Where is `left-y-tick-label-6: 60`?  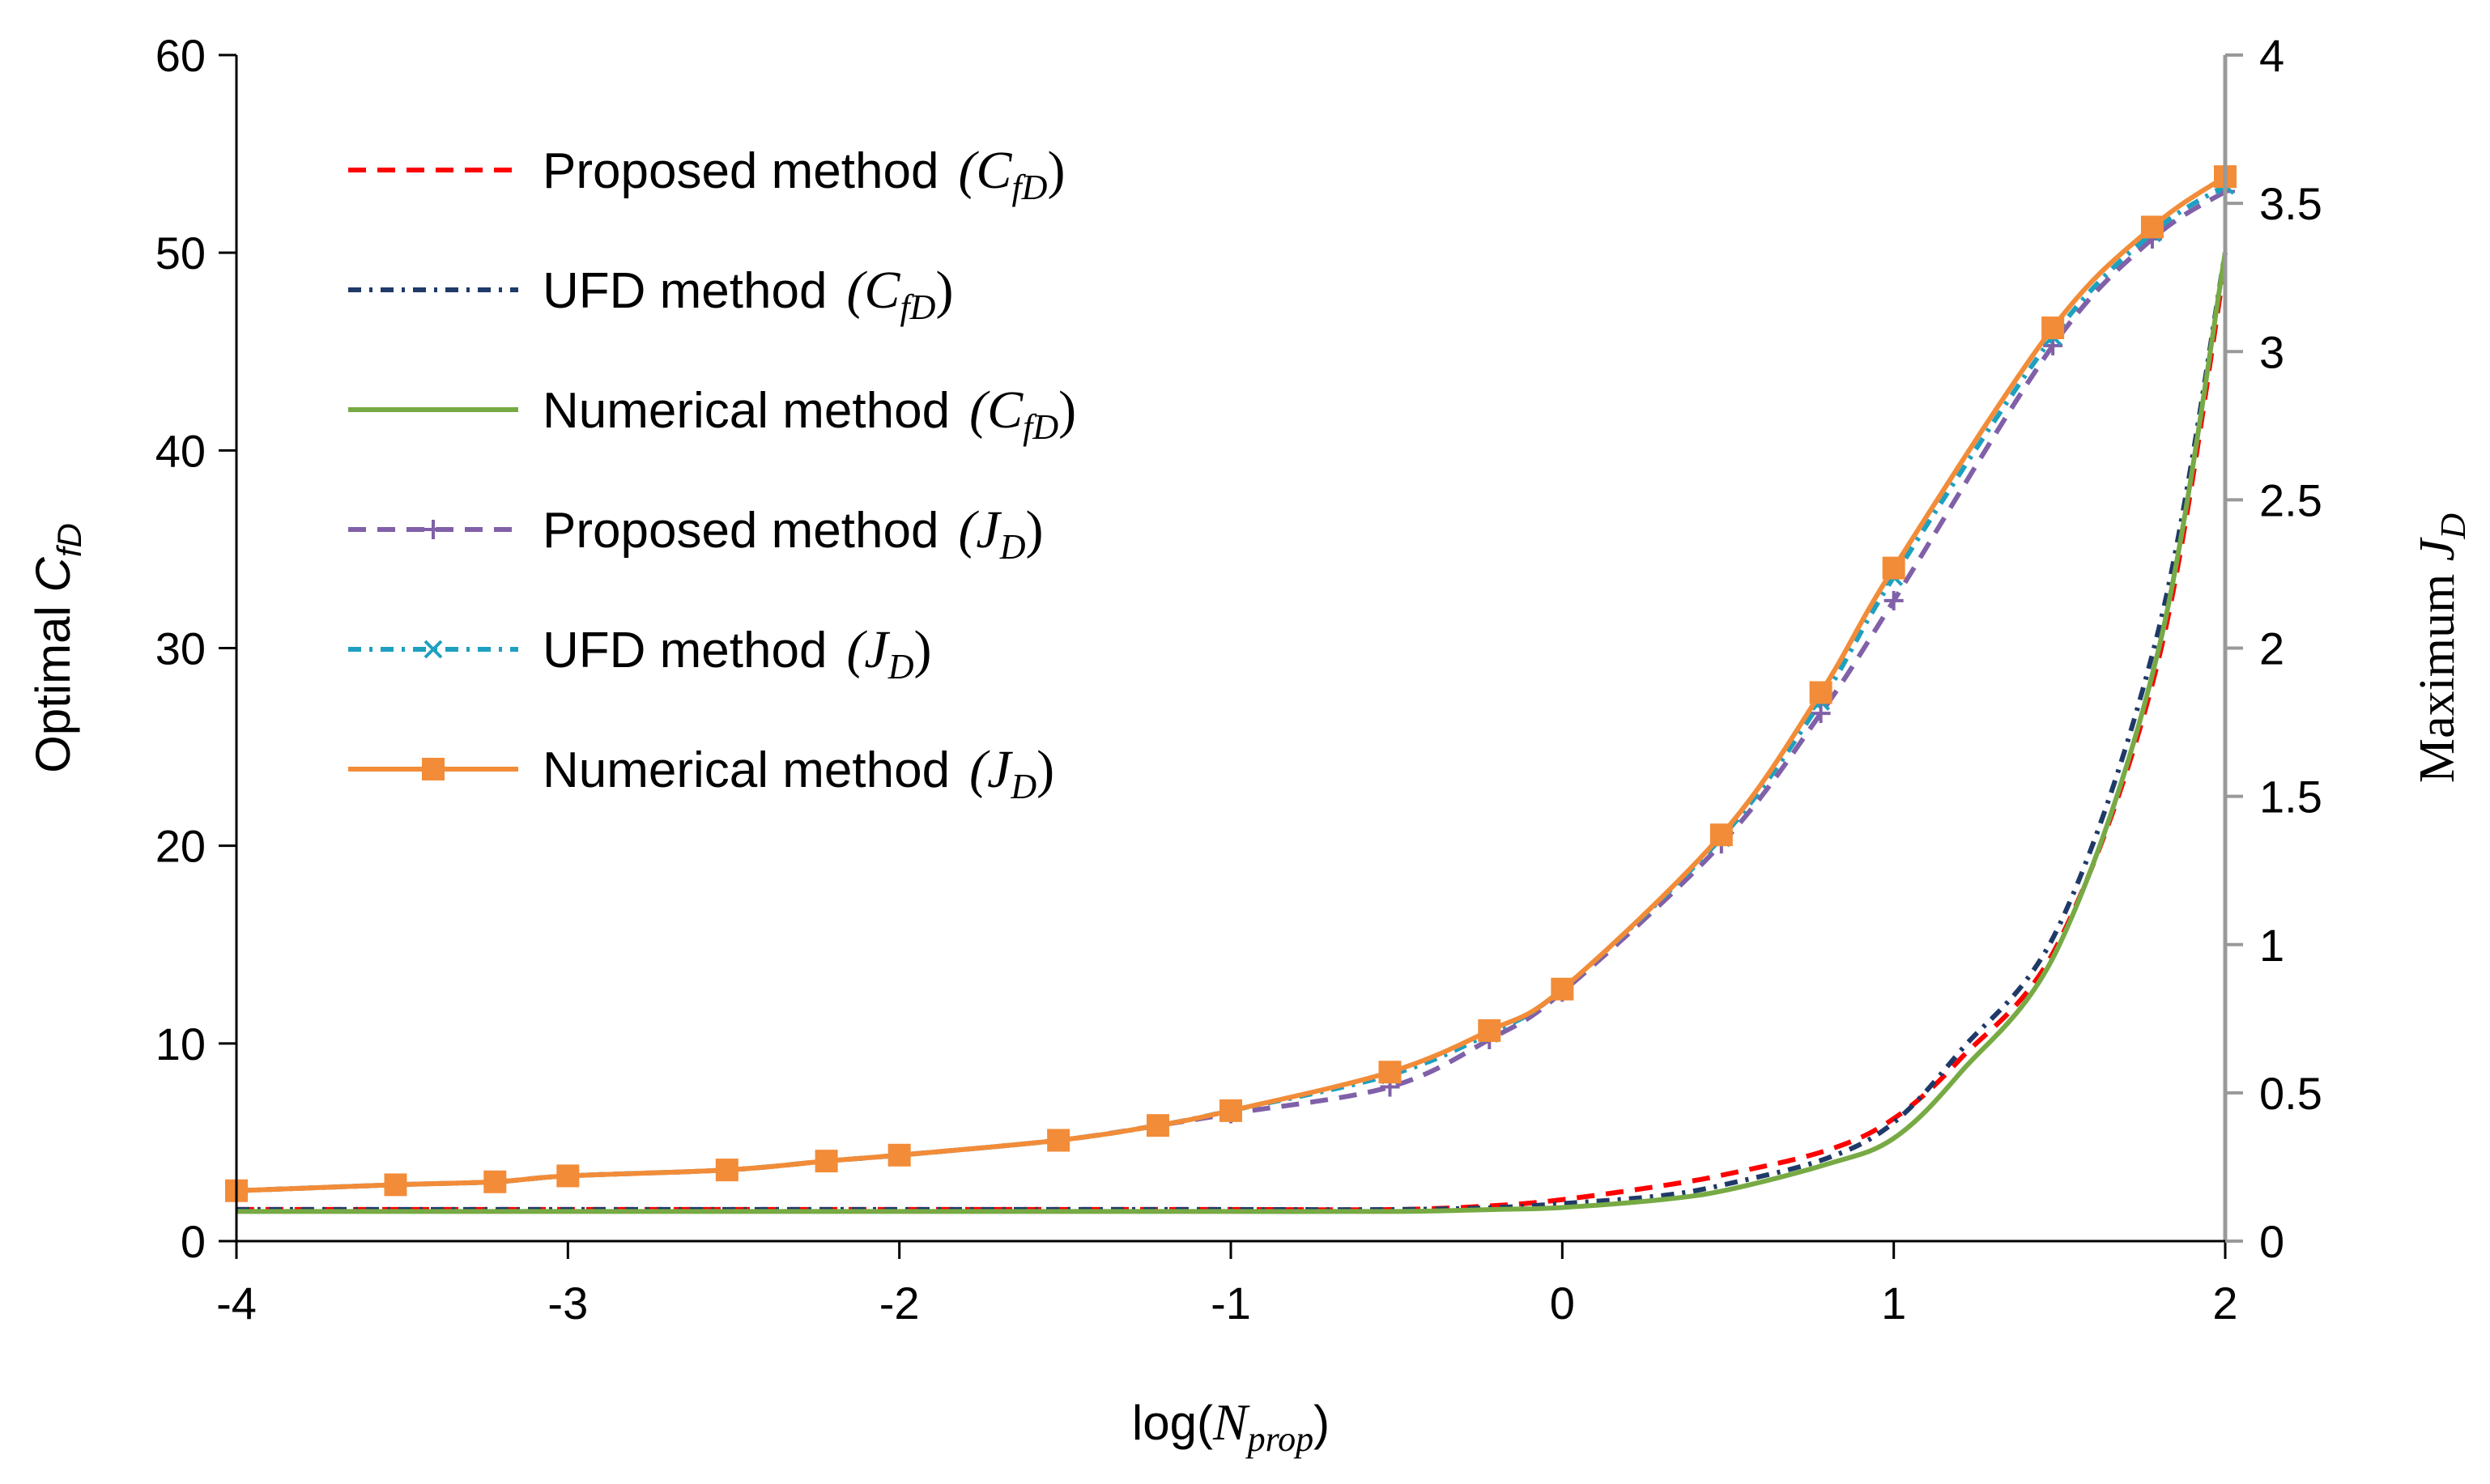
left-y-tick-label-6: 60 is located at coordinates (181, 55).